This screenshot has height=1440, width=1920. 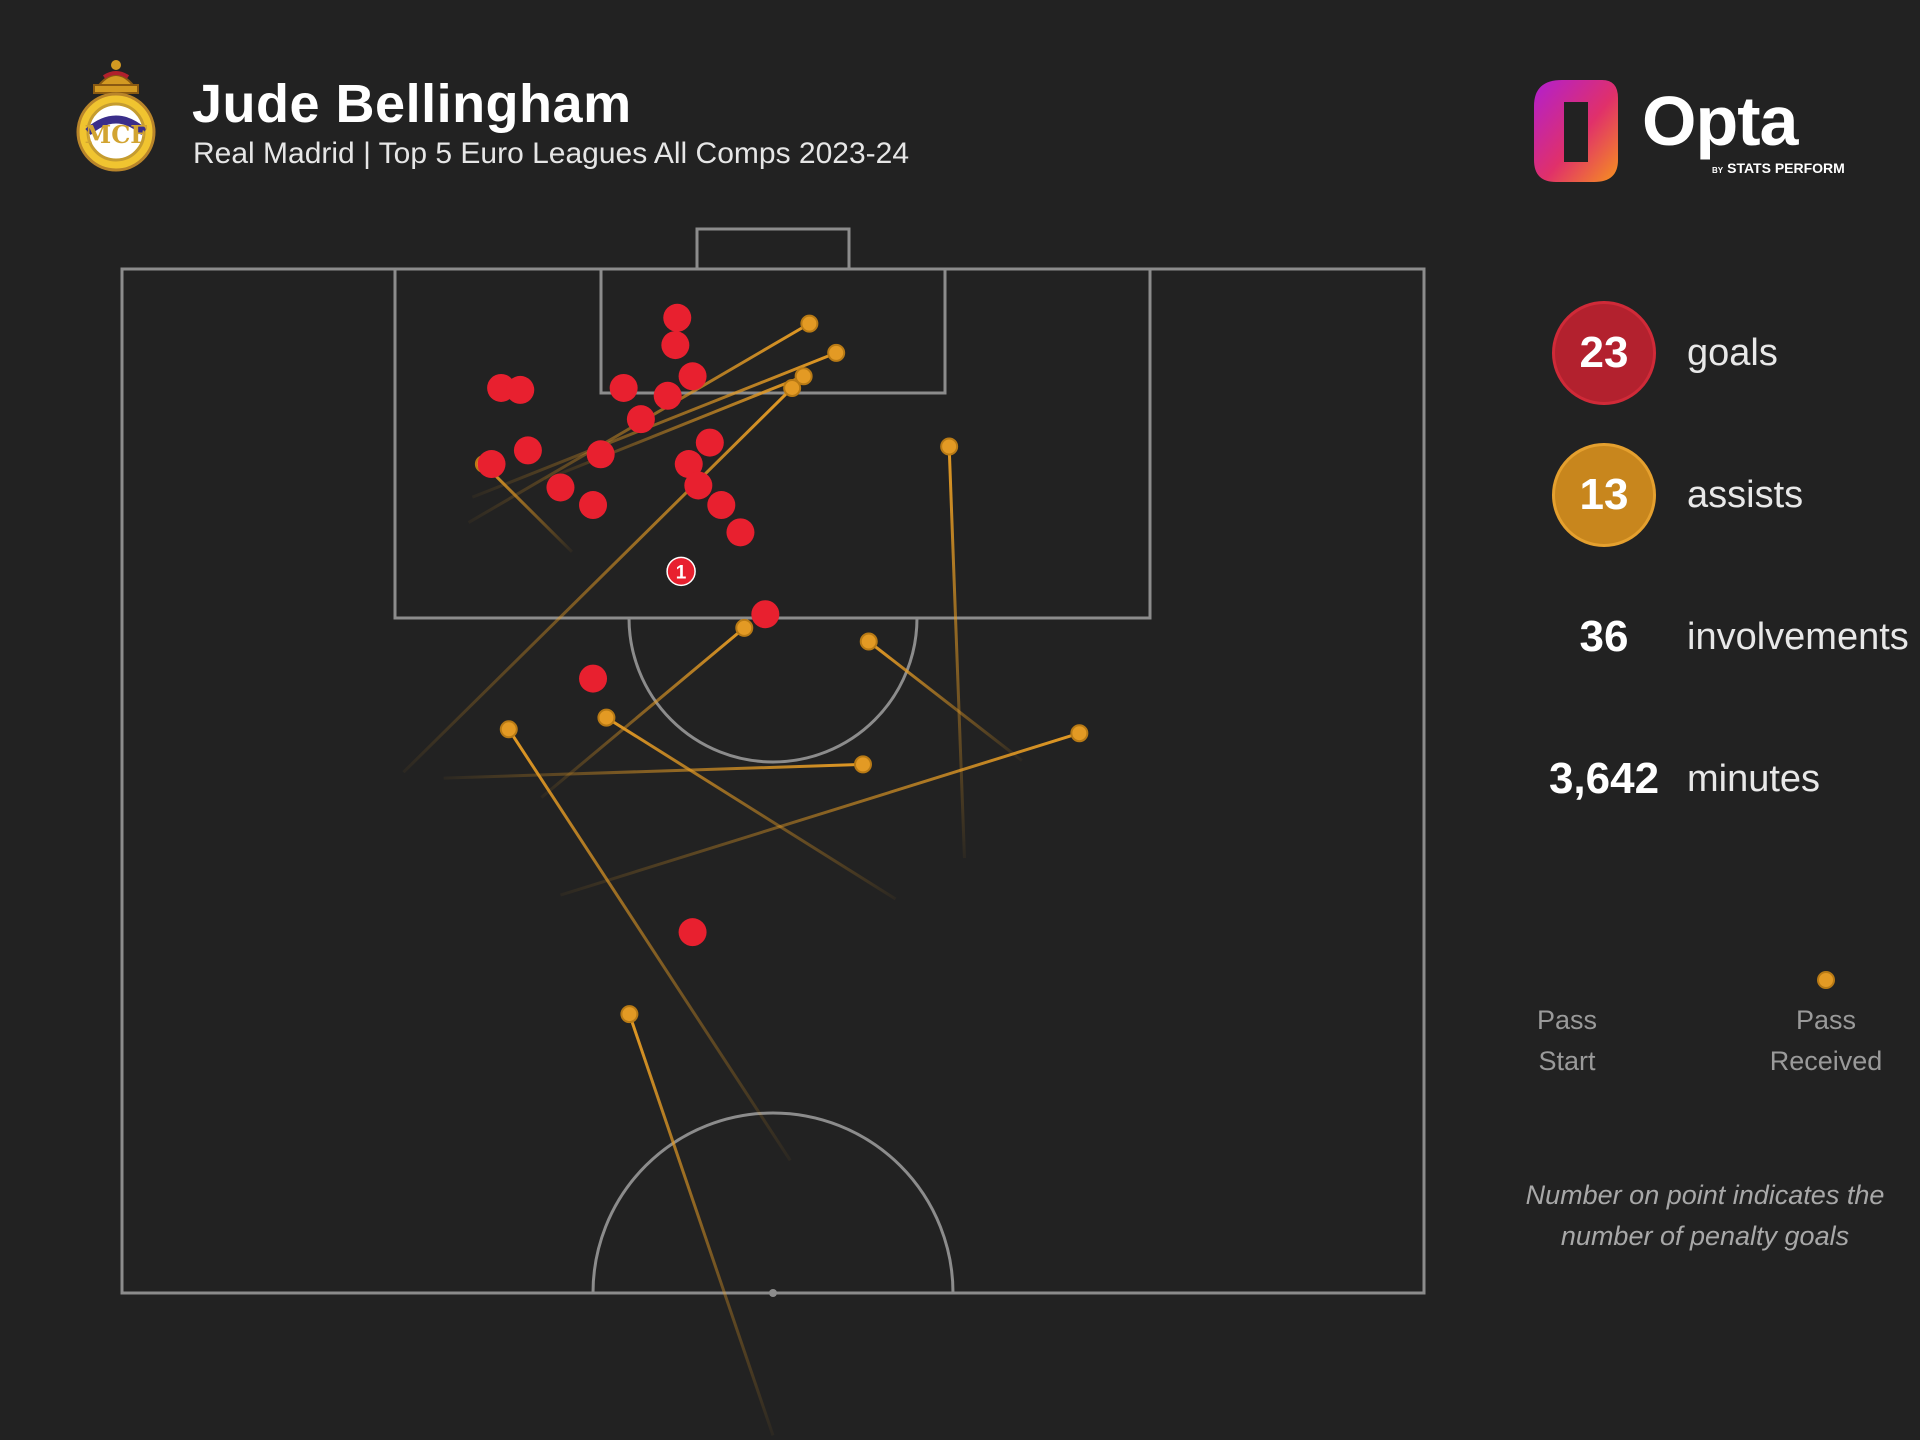 I want to click on centre-spot, so click(x=773, y=1293).